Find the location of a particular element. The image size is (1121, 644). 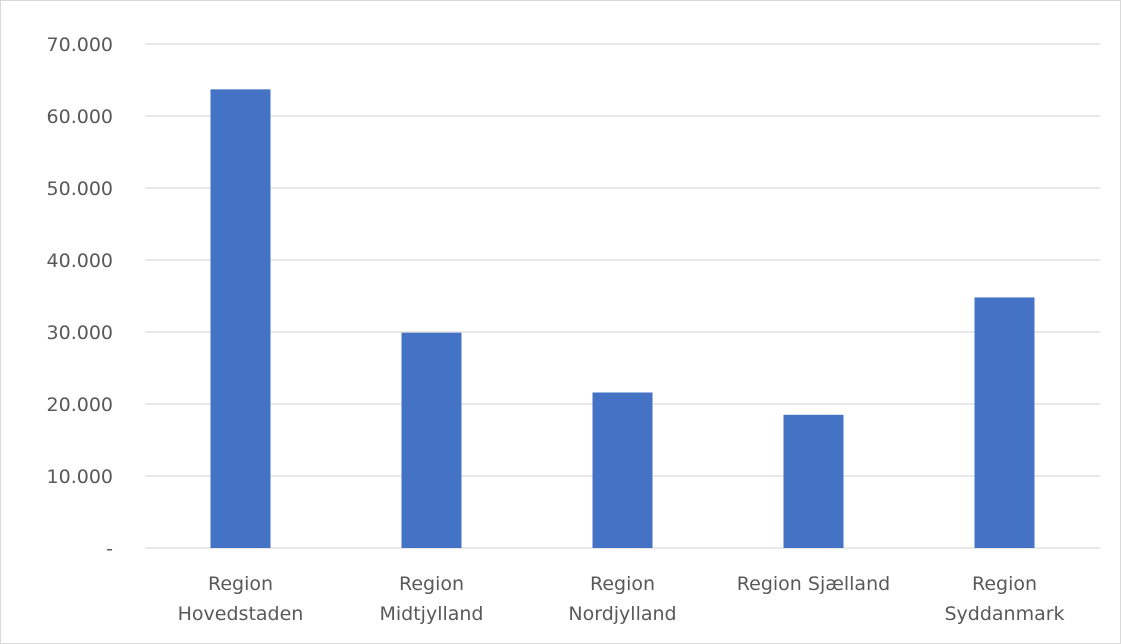

x-tick-label: Region Sjælland is located at coordinates (813, 584).